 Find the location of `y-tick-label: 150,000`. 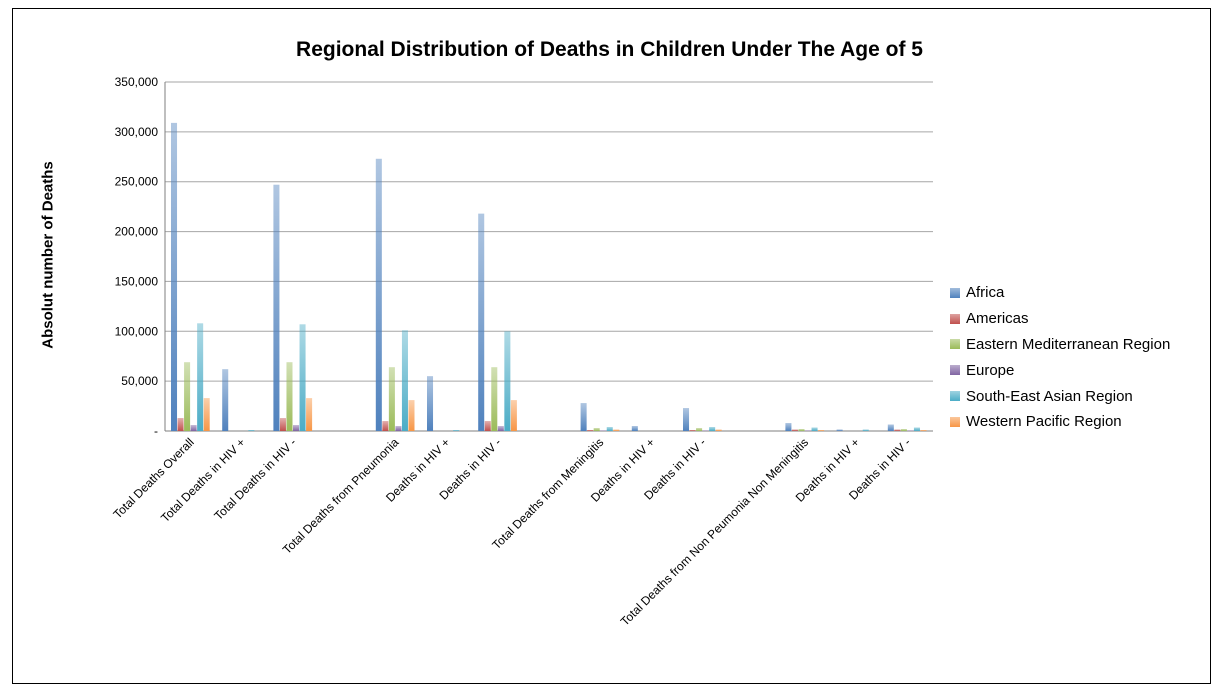

y-tick-label: 150,000 is located at coordinates (137, 281).